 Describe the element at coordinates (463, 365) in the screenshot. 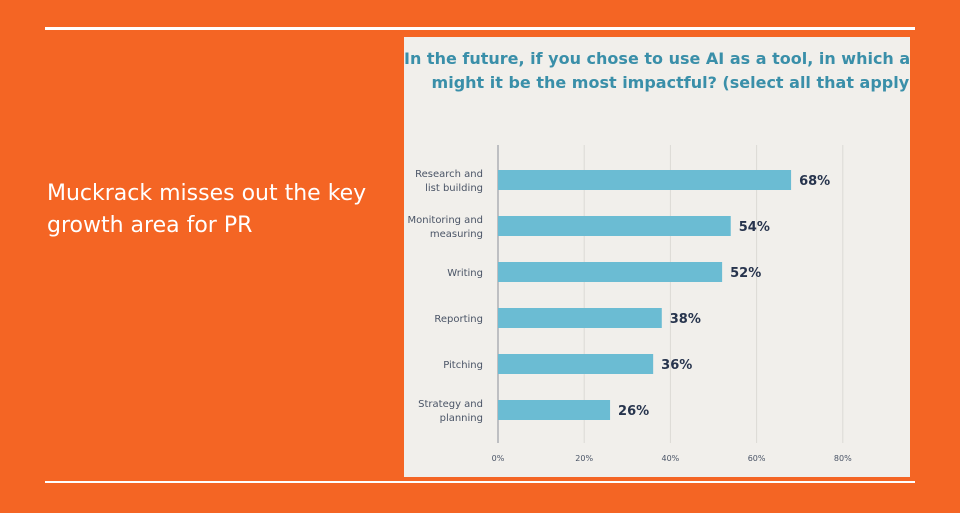

I see `category-label: Pitching` at that location.